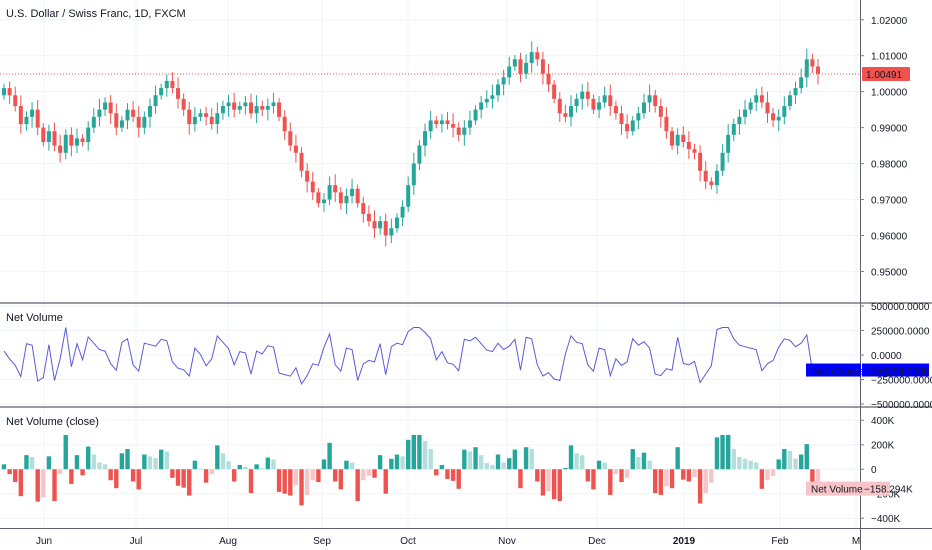  Describe the element at coordinates (883, 421) in the screenshot. I see `net-volume-close-axis-label: 400K` at that location.